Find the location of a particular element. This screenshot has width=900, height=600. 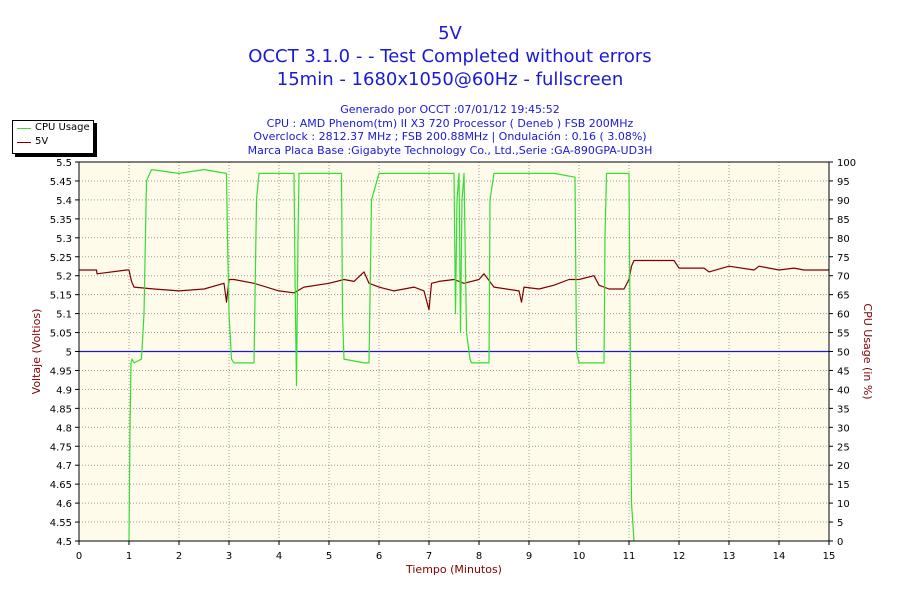

y-tick-label: 5.2 is located at coordinates (64, 277).